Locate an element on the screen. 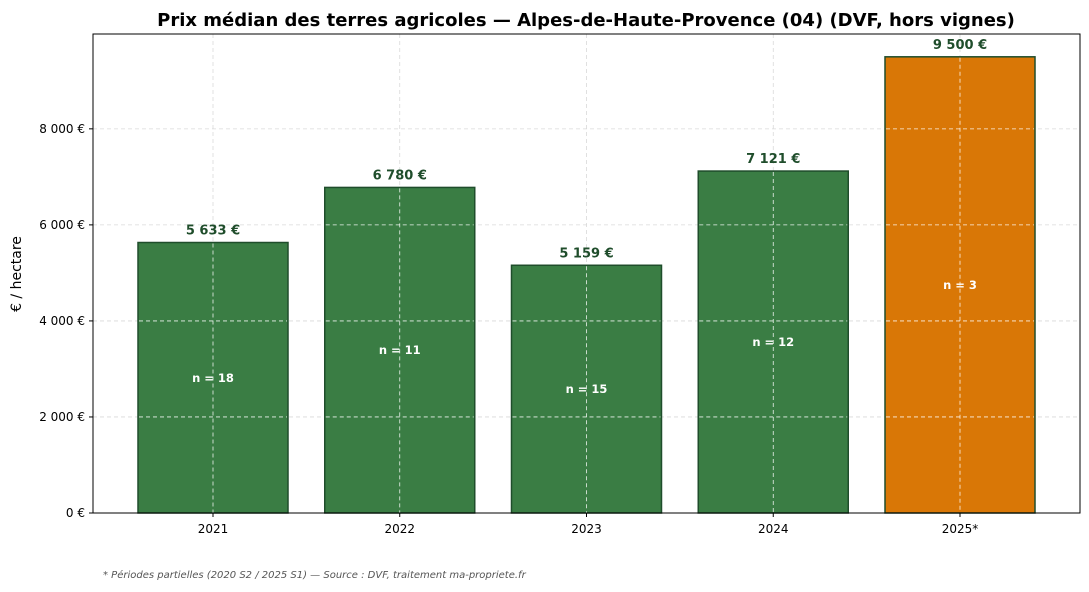 This screenshot has width=1089, height=592. y-tick-label: 4 000 € is located at coordinates (62, 321).